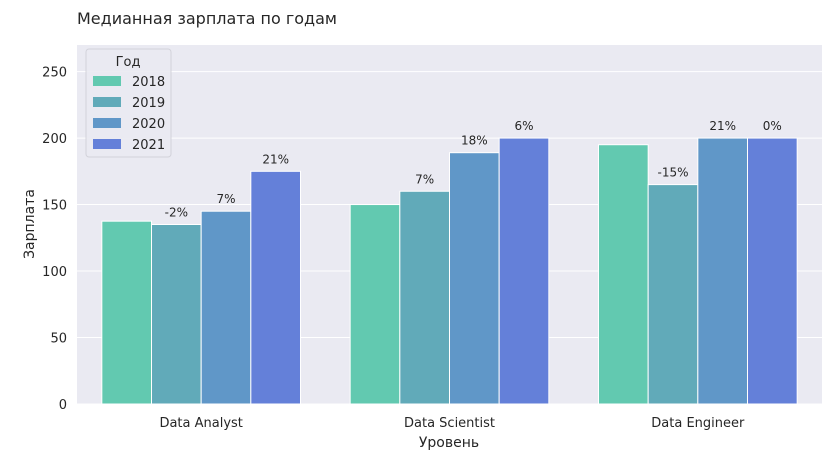 The image size is (832, 464). I want to click on bar-data-label: 6%, so click(523, 126).